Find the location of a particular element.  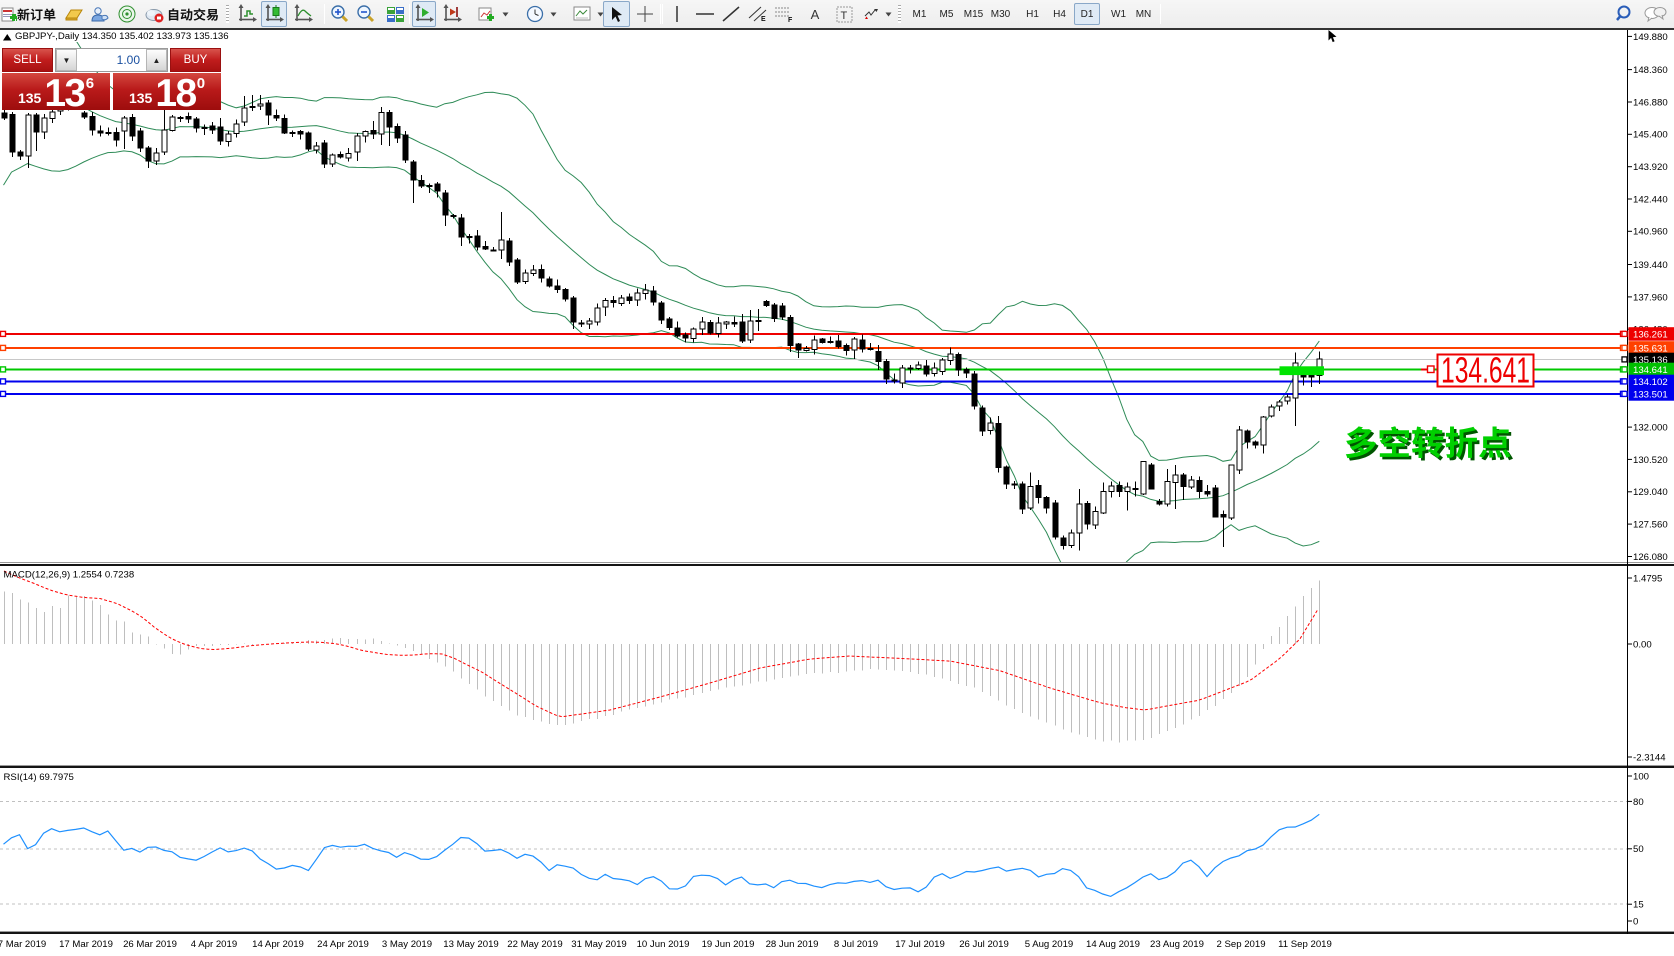

svg-text: 23 Aug 2019 is located at coordinates (1177, 944).